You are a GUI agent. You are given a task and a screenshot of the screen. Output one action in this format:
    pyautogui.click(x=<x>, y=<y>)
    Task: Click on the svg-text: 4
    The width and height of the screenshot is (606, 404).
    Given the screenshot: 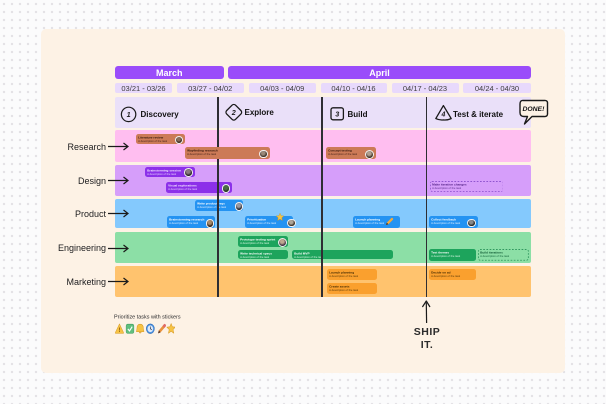 What is the action you would take?
    pyautogui.click(x=442, y=114)
    